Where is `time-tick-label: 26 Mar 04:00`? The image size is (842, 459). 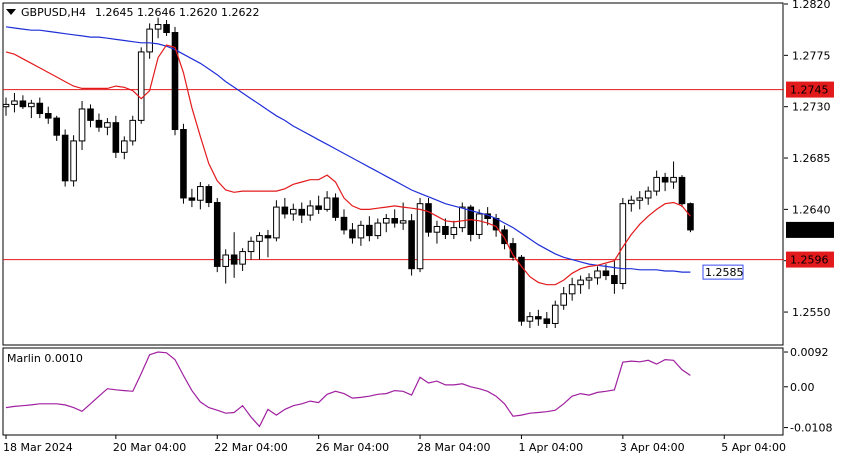 time-tick-label: 26 Mar 04:00 is located at coordinates (352, 447).